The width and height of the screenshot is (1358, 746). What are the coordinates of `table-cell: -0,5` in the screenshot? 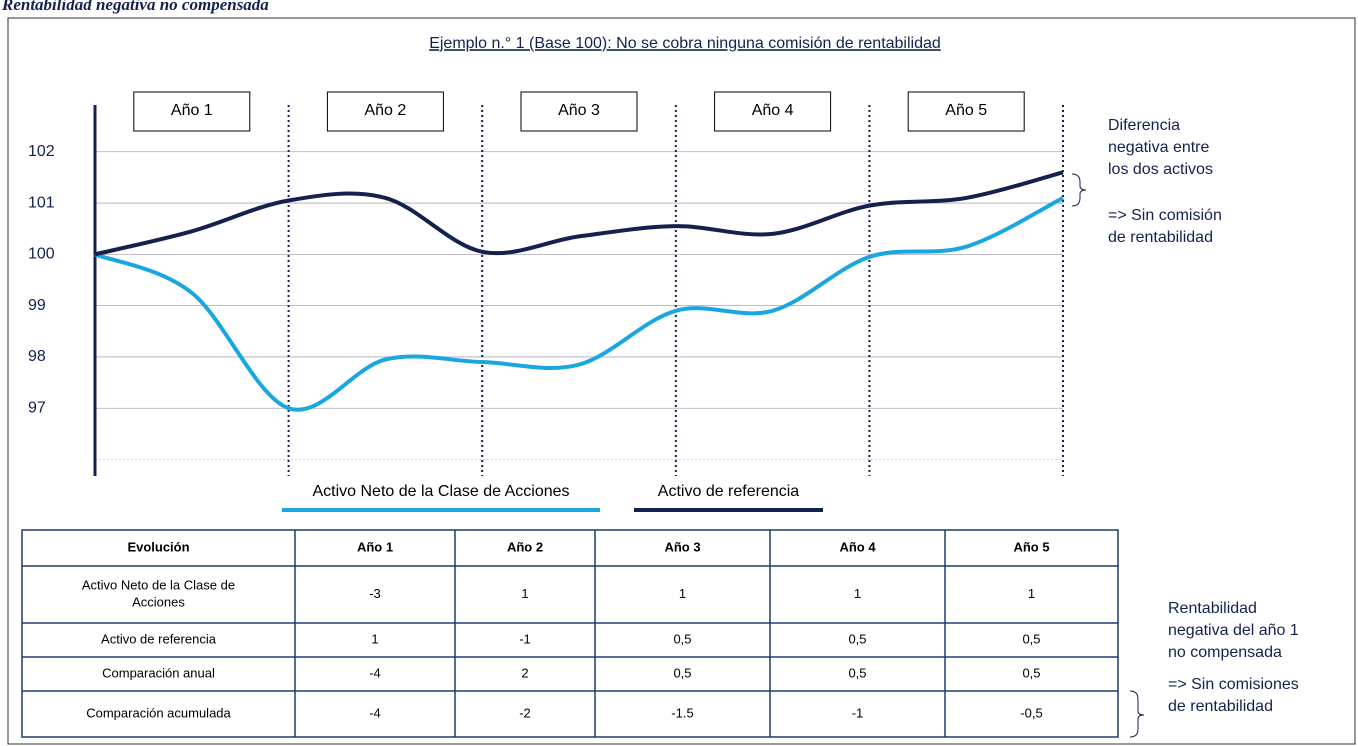 It's located at (1031, 712).